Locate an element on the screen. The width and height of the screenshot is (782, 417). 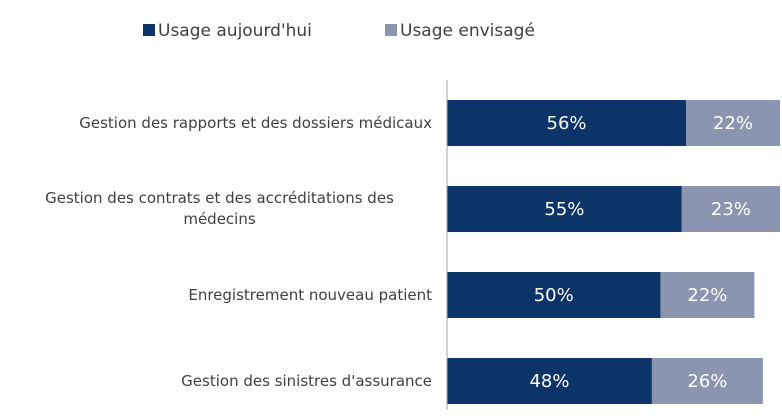
category-label: Enregistrement nouveau patient is located at coordinates (310, 294).